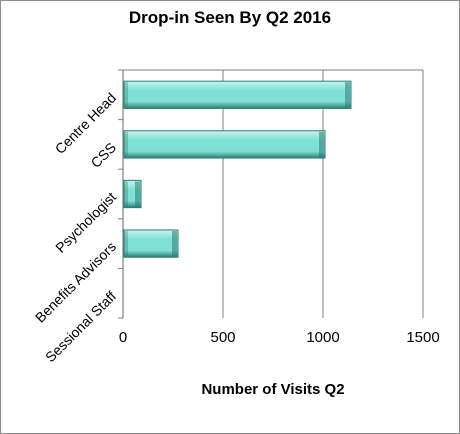  What do you see at coordinates (222, 337) in the screenshot?
I see `x-tick-label: 500` at bounding box center [222, 337].